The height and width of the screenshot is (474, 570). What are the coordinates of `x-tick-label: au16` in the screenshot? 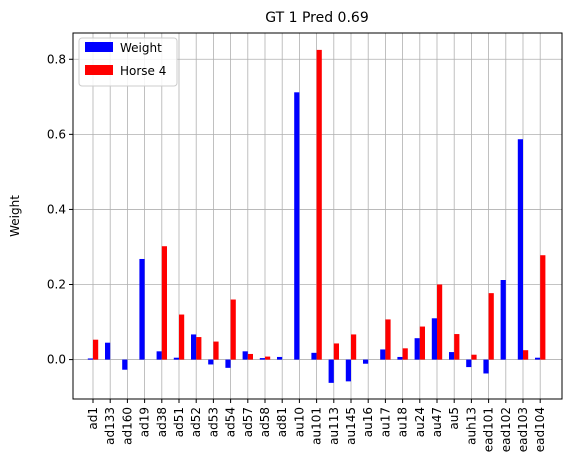 It's located at (368, 422).